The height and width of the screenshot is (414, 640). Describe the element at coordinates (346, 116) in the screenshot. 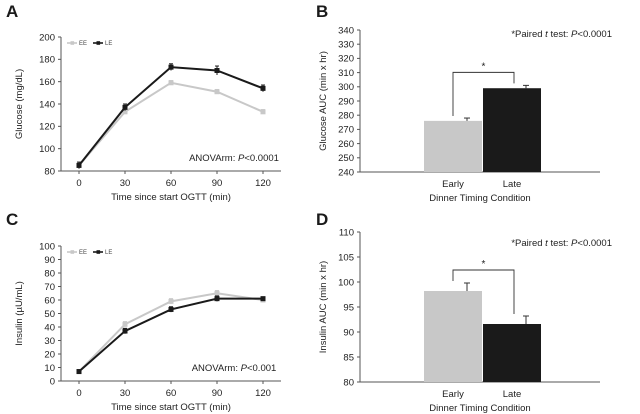

I see `y-tick-label: 280` at that location.